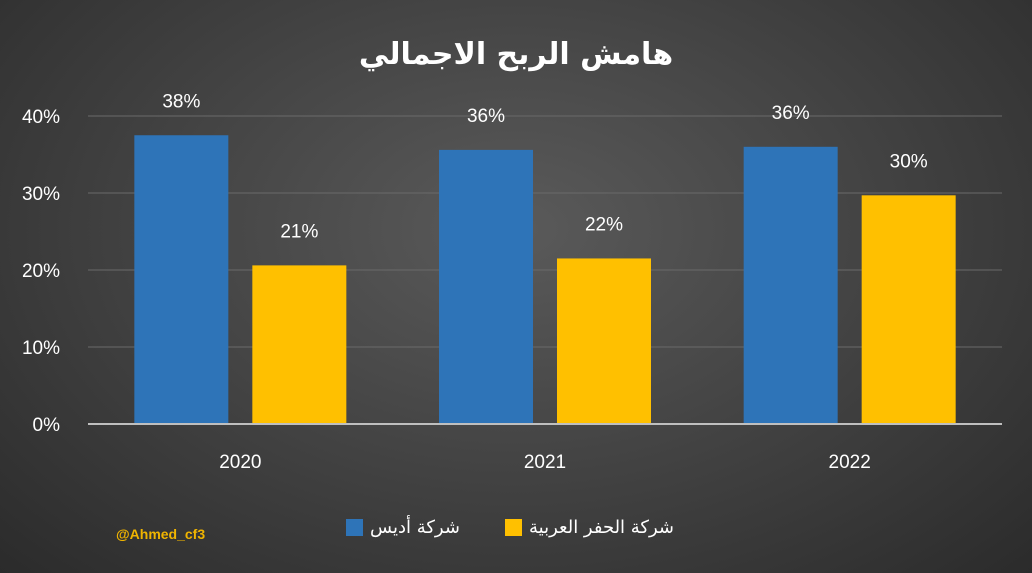 This screenshot has width=1032, height=573. Describe the element at coordinates (601, 527) in the screenshot. I see `legend-label-series-2: شركة الحفر العربية` at that location.